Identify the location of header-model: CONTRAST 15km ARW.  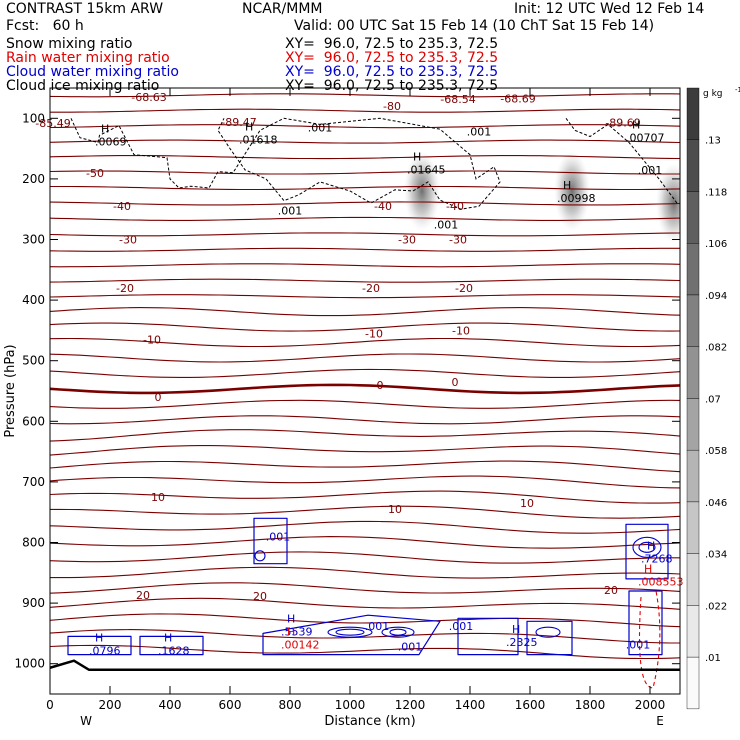
(85, 9).